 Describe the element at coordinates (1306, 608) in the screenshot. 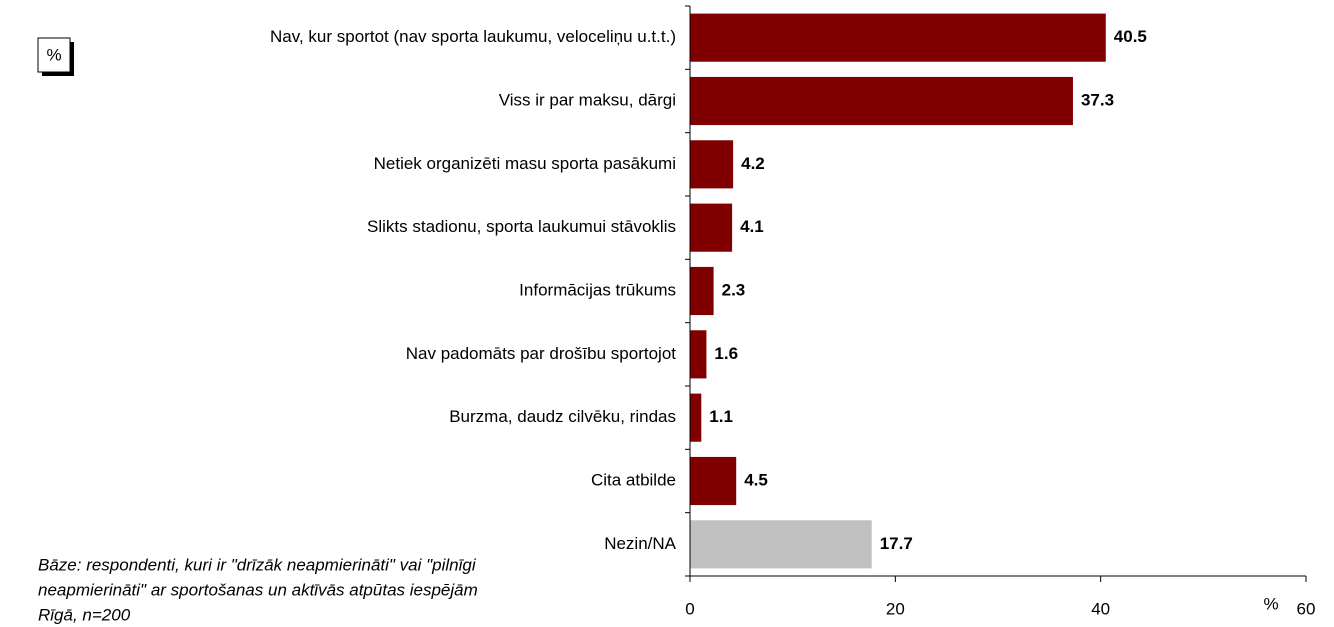

I see `x-tick-label: 60` at that location.